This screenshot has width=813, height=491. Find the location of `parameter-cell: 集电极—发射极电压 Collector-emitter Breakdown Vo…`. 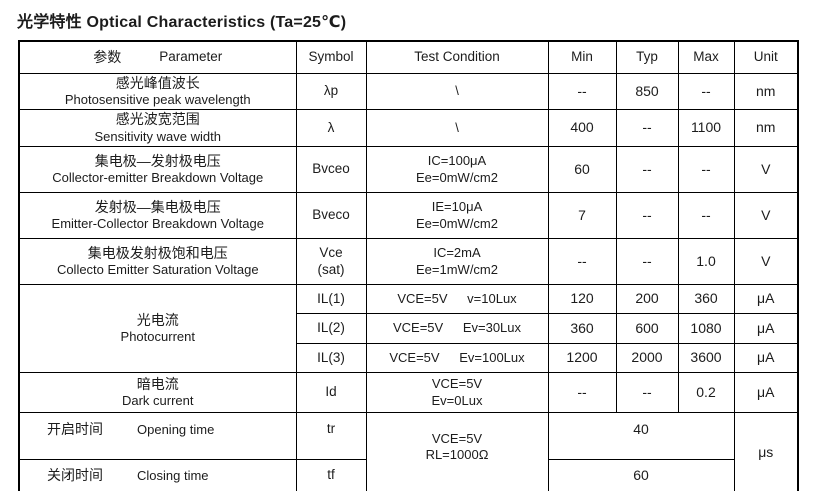

parameter-cell: 集电极—发射极电压 Collector-emitter Breakdown Vo… is located at coordinates (157, 169).